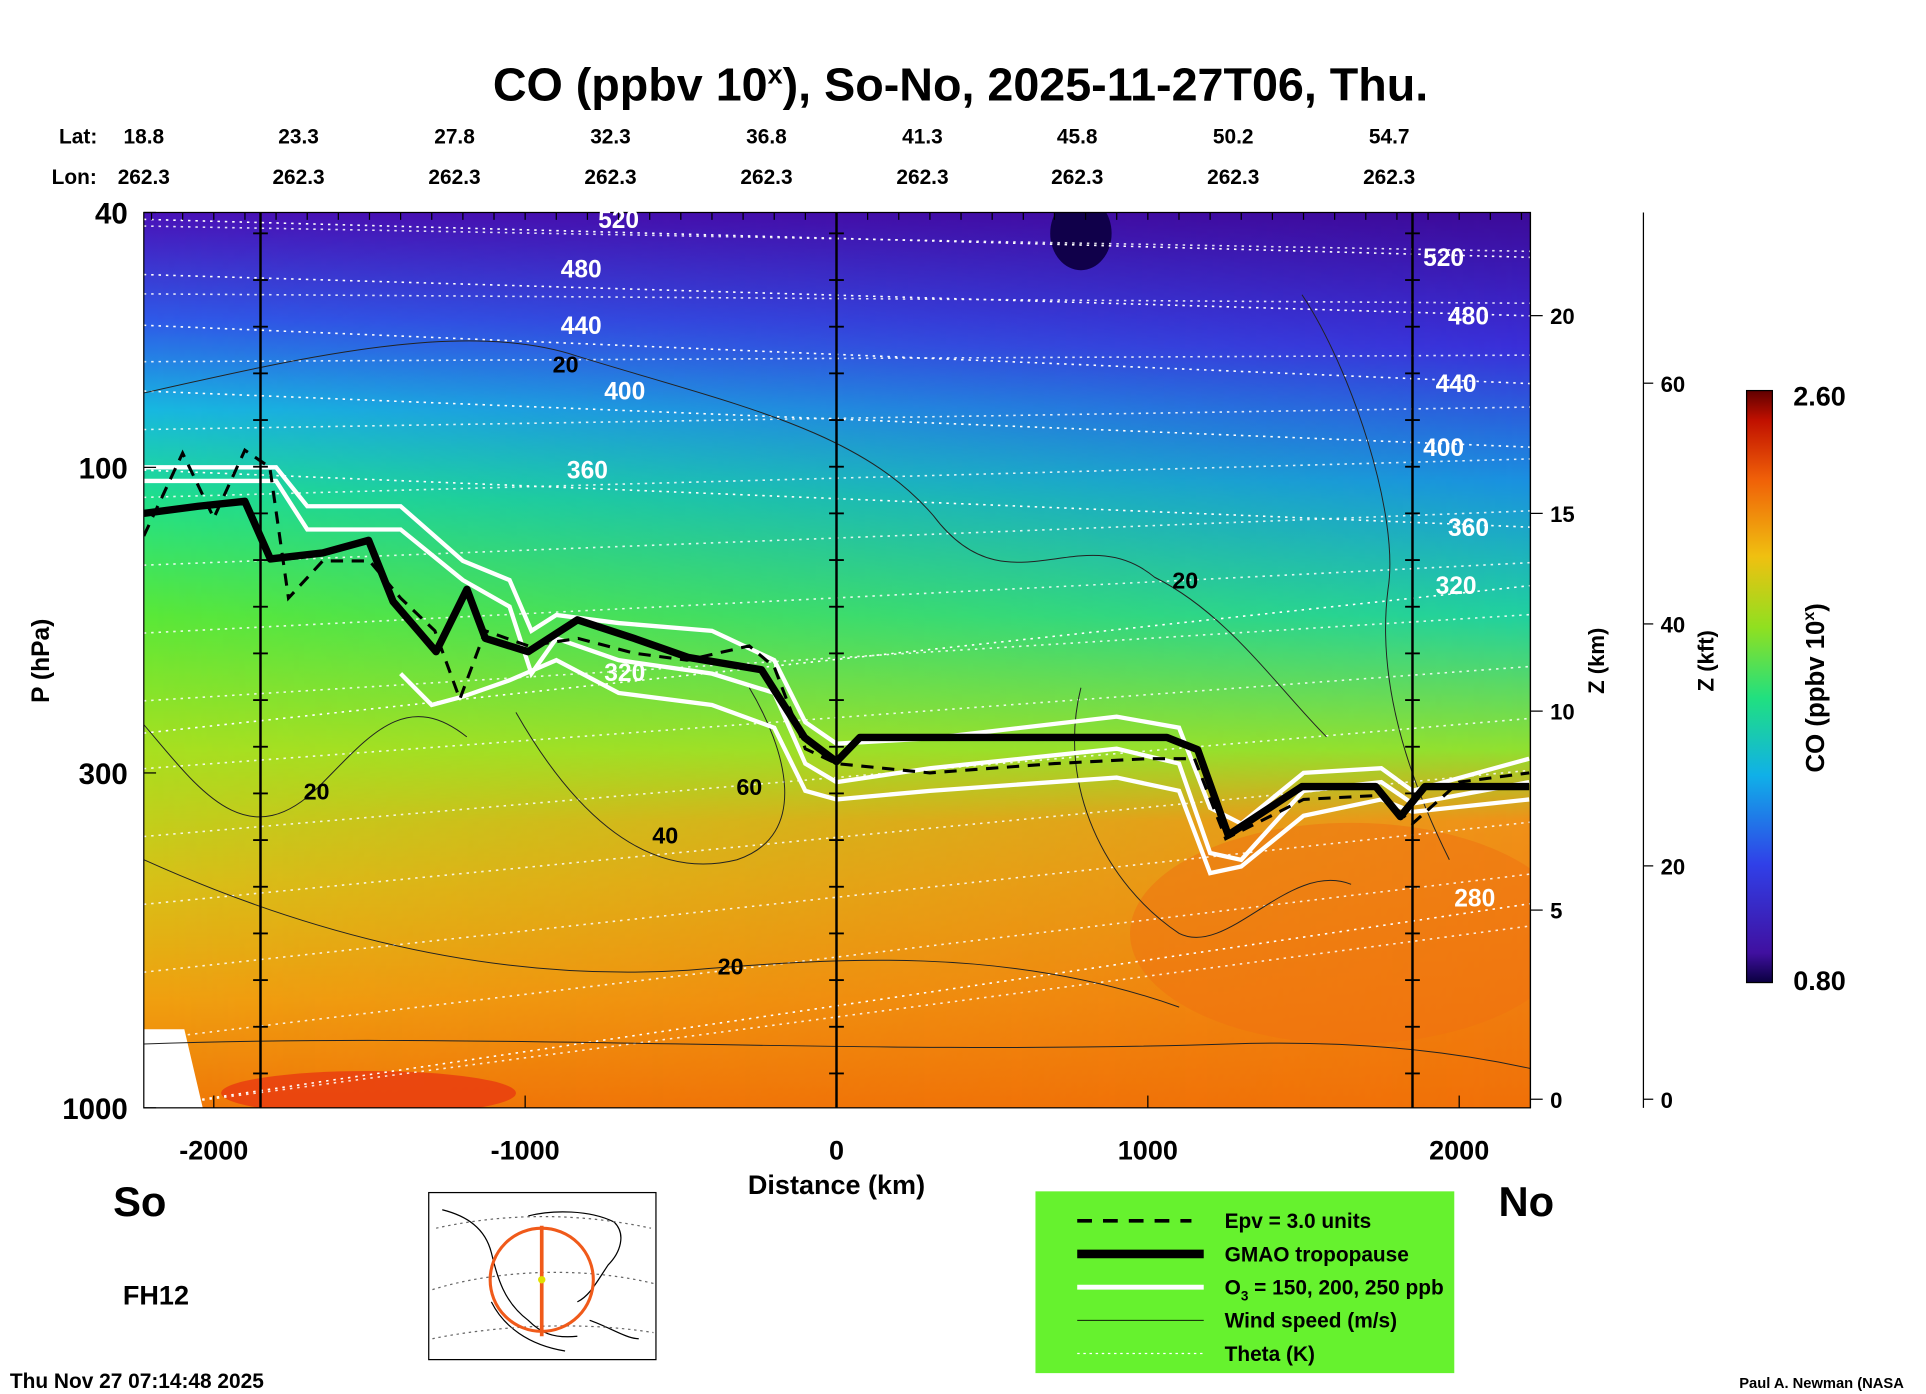 This screenshot has height=1394, width=1926. Describe the element at coordinates (1562, 514) in the screenshot. I see `z-km-tick-label: 15` at that location.